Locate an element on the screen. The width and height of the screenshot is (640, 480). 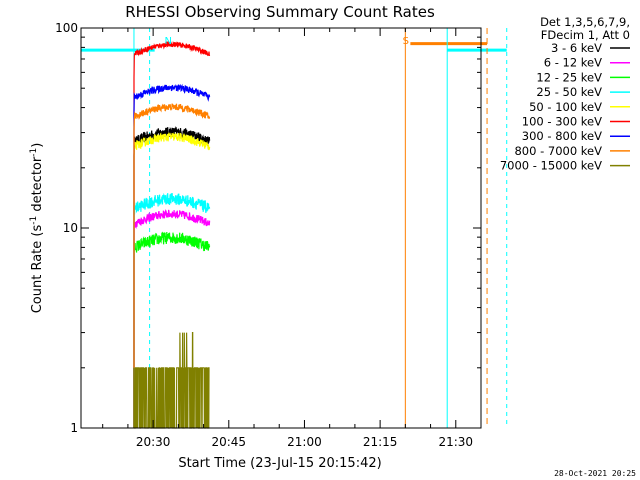
x-tick-label: 20:45 is located at coordinates (228, 442).